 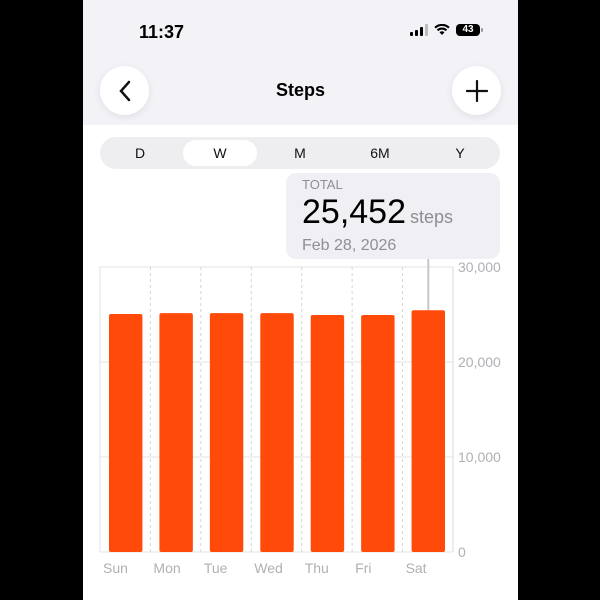 What do you see at coordinates (115, 568) in the screenshot?
I see `x-tick-label: Sun` at bounding box center [115, 568].